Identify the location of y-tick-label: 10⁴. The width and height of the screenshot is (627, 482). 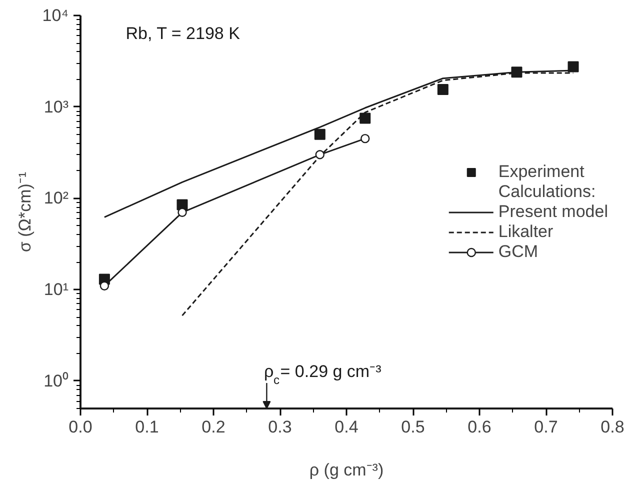
(55, 15).